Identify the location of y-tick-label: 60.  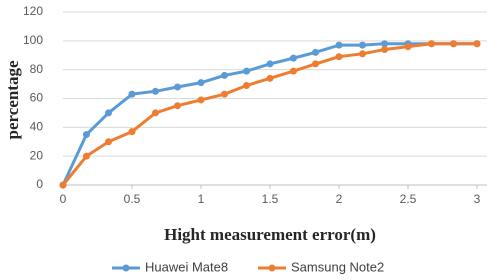
(37, 98).